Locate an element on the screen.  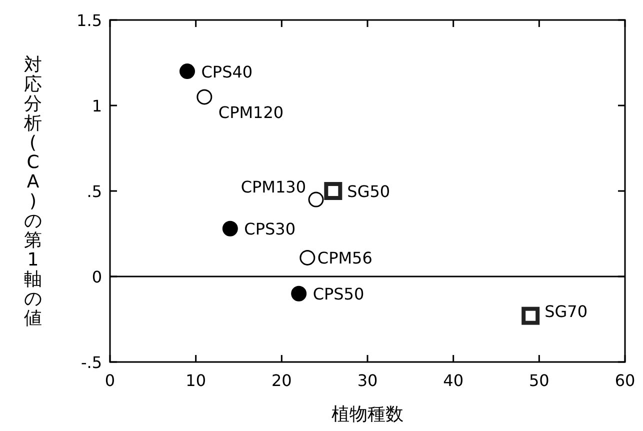
annotation: CPS30 is located at coordinates (270, 229).